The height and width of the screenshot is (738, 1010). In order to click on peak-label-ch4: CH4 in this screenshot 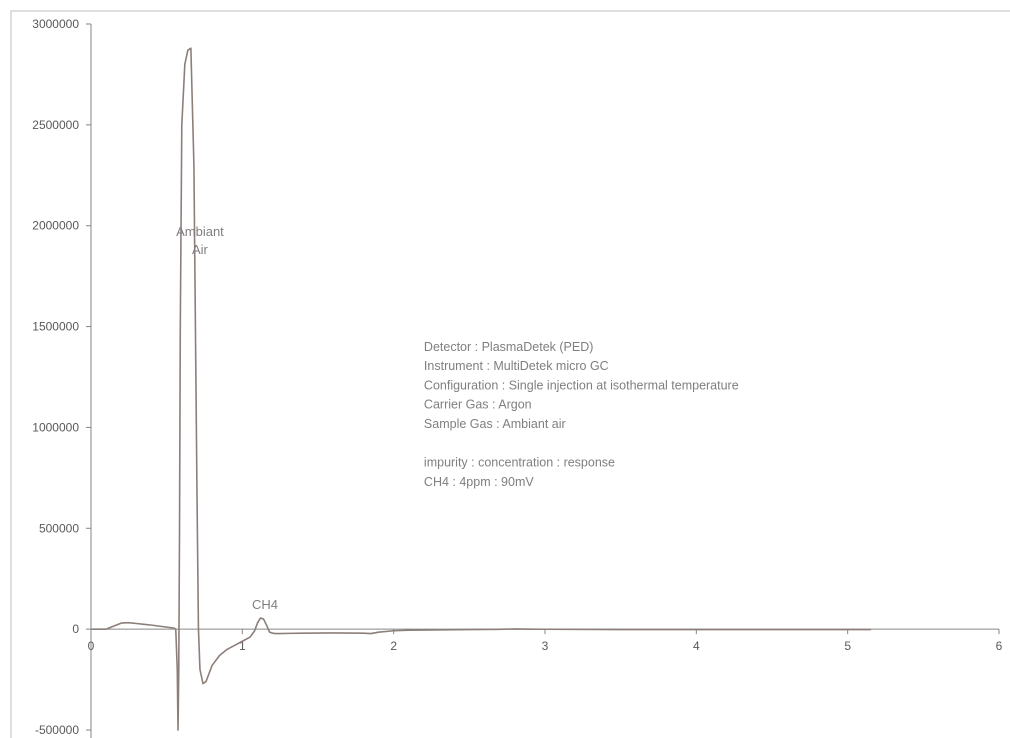, I will do `click(265, 604)`.